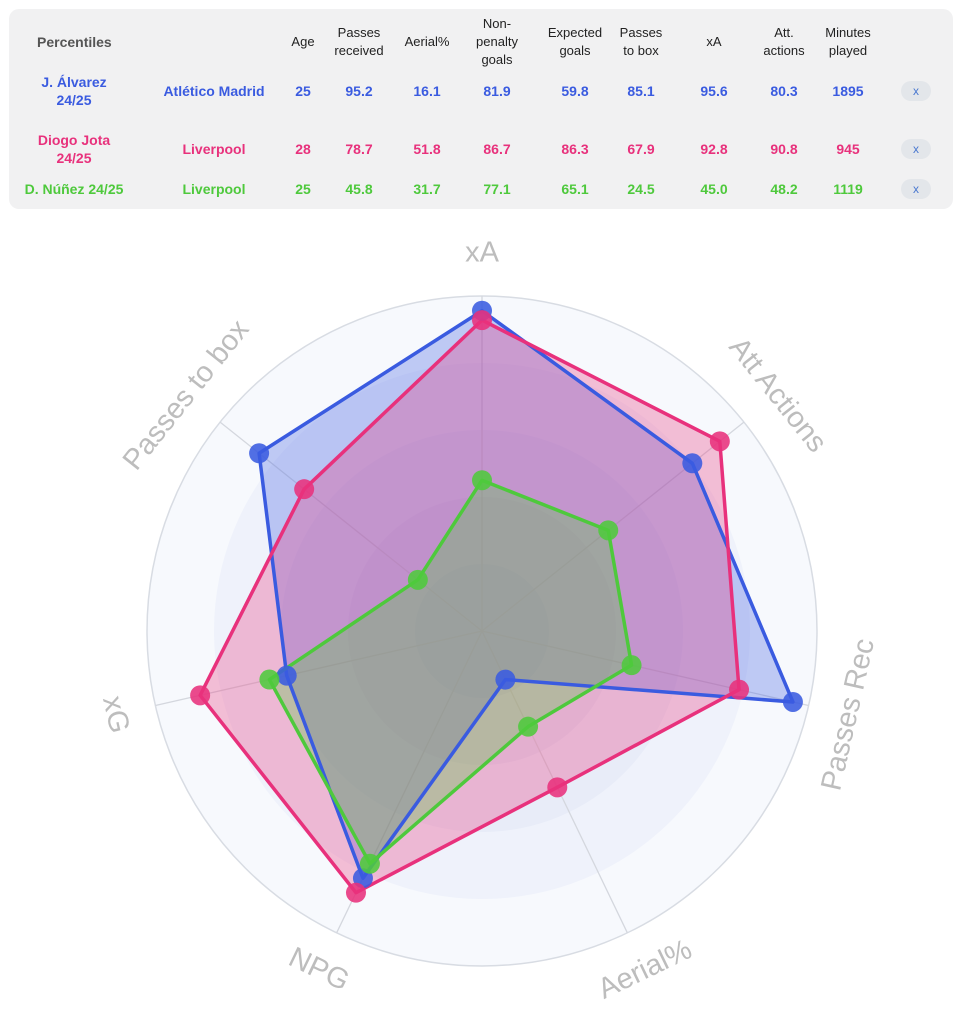 Image resolution: width=964 pixels, height=1024 pixels. I want to click on stat-passes-to-box: 24.5, so click(641, 189).